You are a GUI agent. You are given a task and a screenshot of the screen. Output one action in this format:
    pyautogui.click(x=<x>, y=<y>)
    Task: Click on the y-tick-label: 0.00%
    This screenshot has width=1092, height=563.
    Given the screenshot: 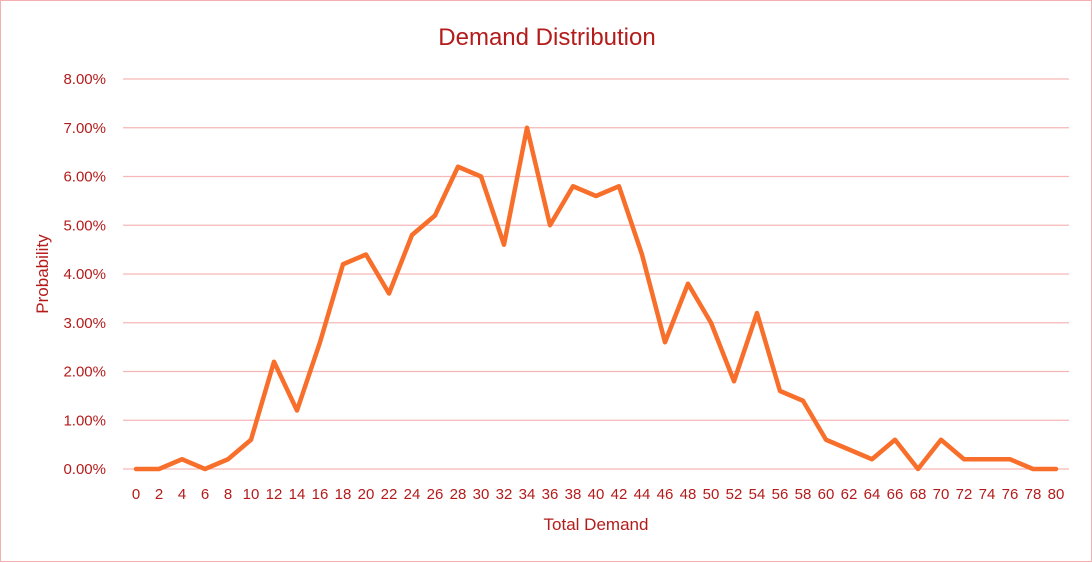 What is the action you would take?
    pyautogui.click(x=84, y=469)
    